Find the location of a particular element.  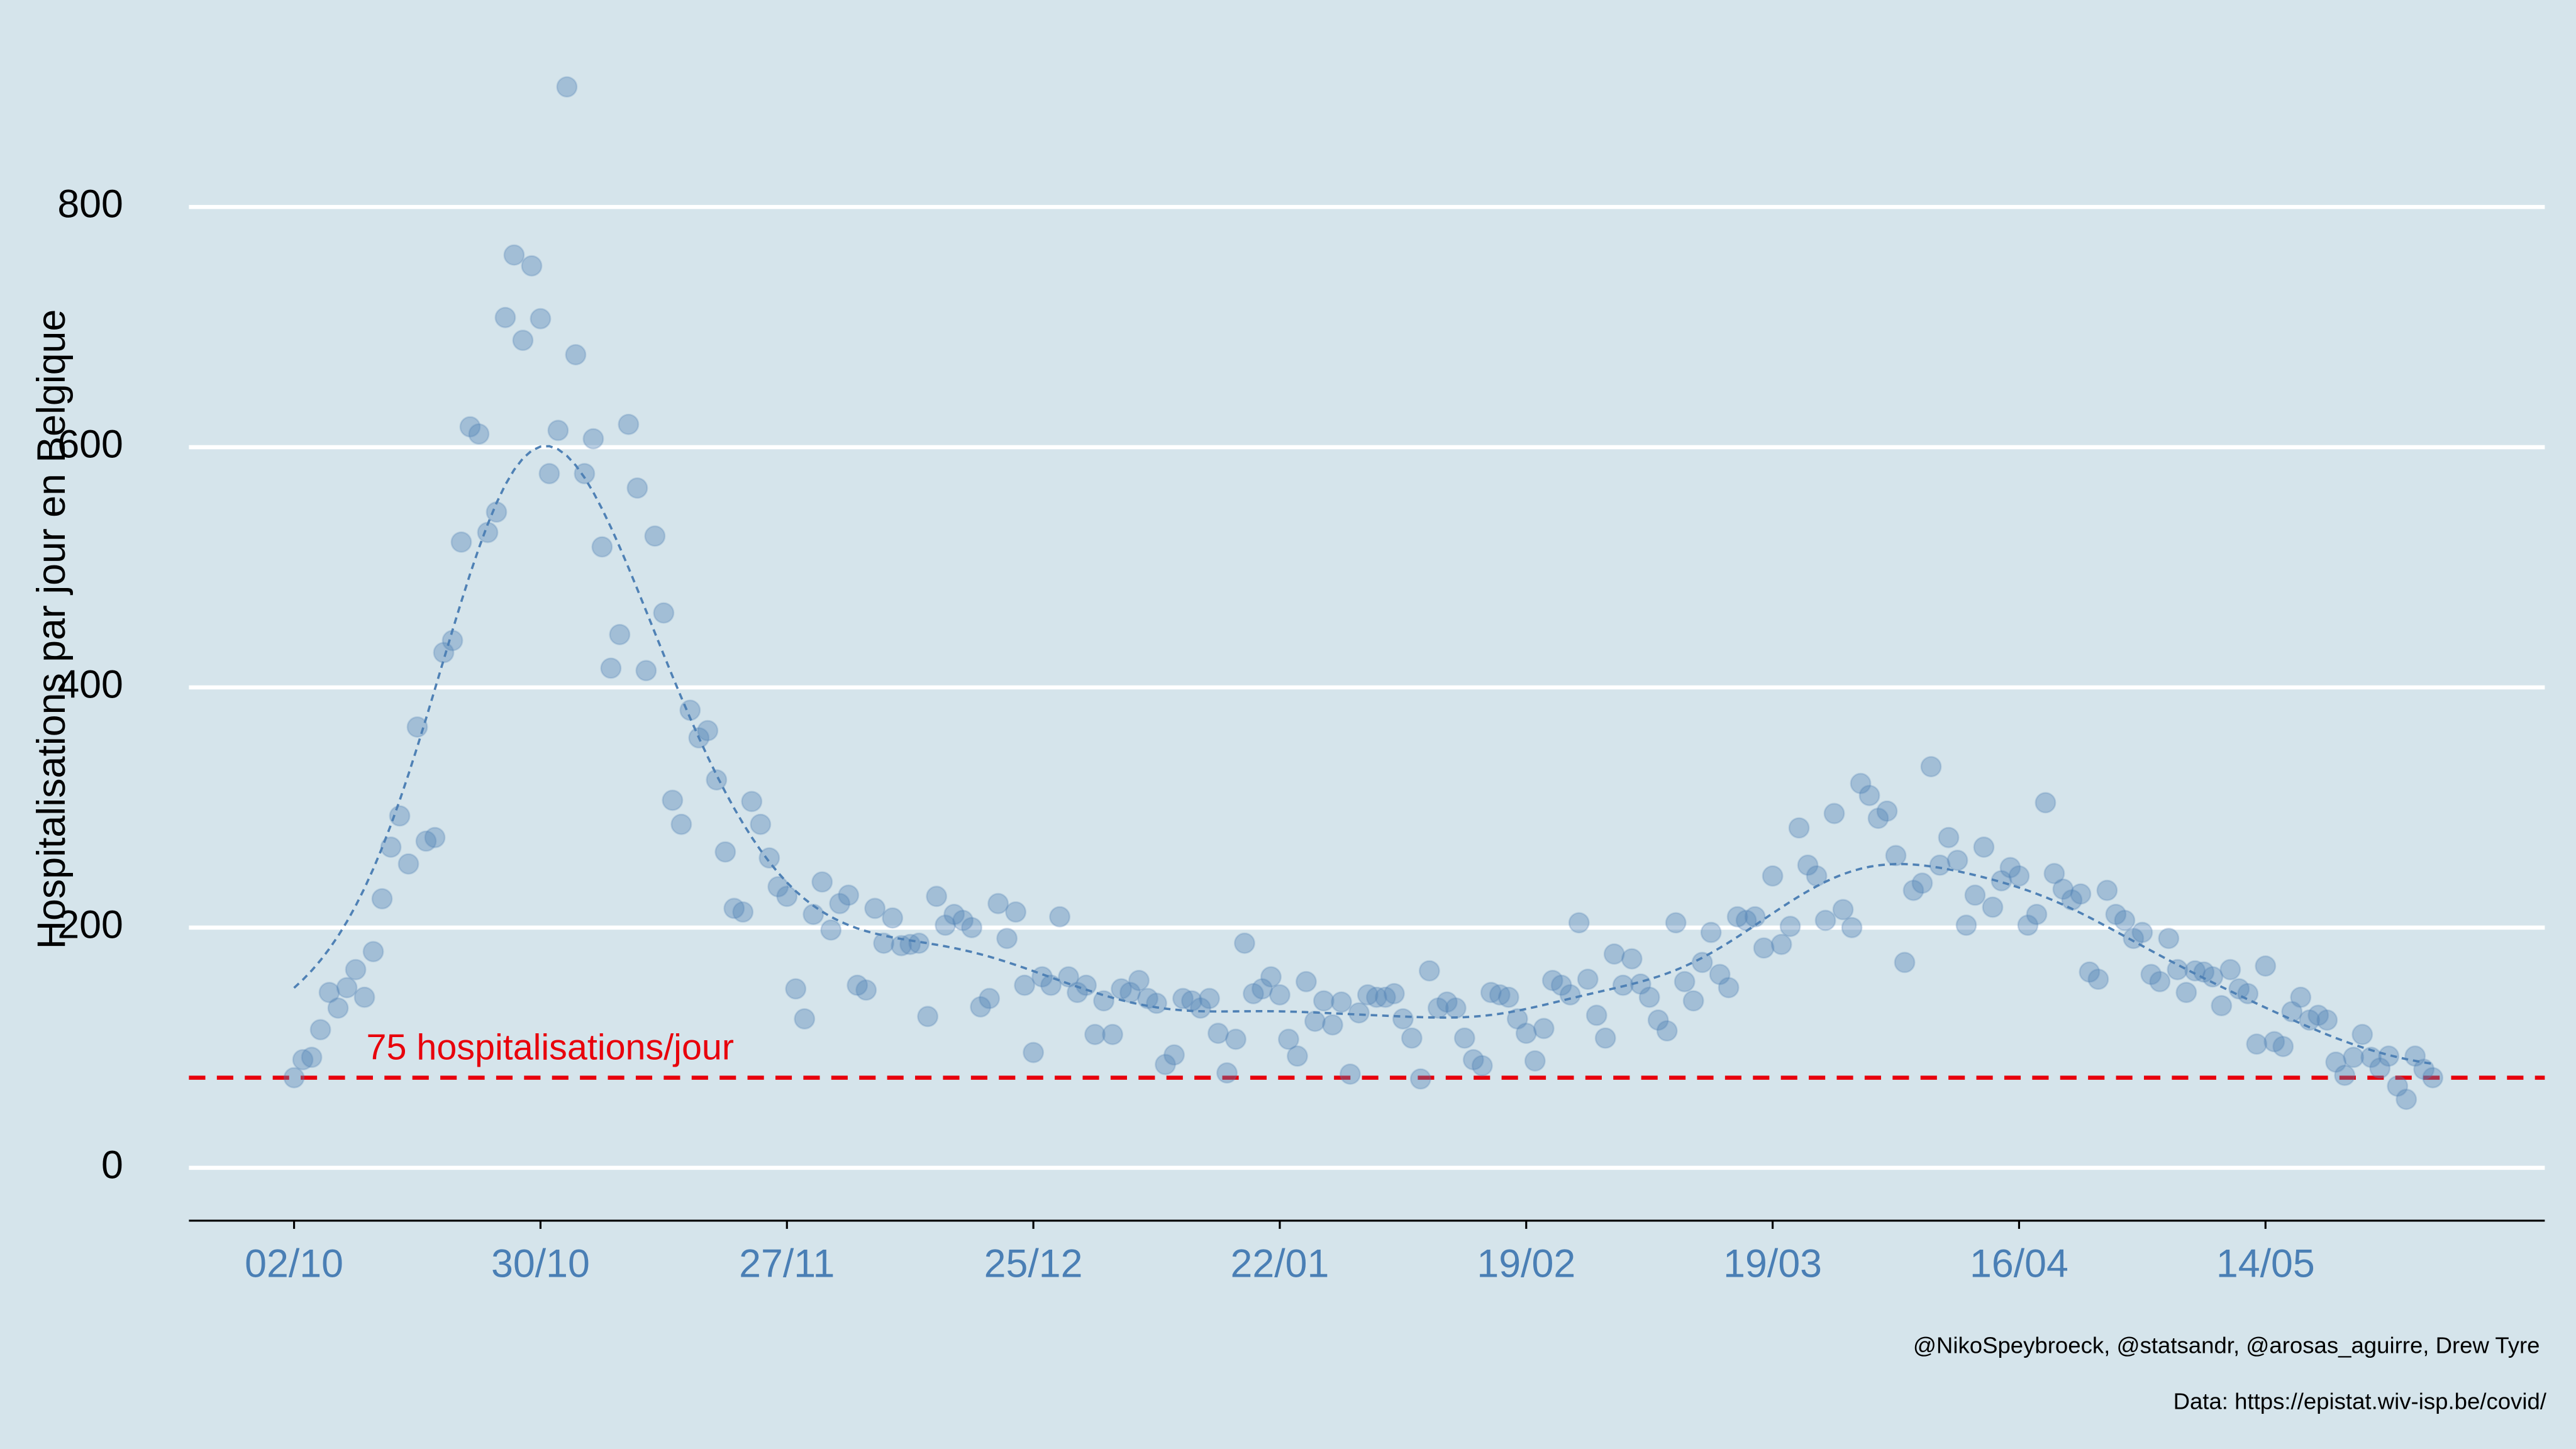

x-tick-label: 25/12 is located at coordinates (1033, 1264).